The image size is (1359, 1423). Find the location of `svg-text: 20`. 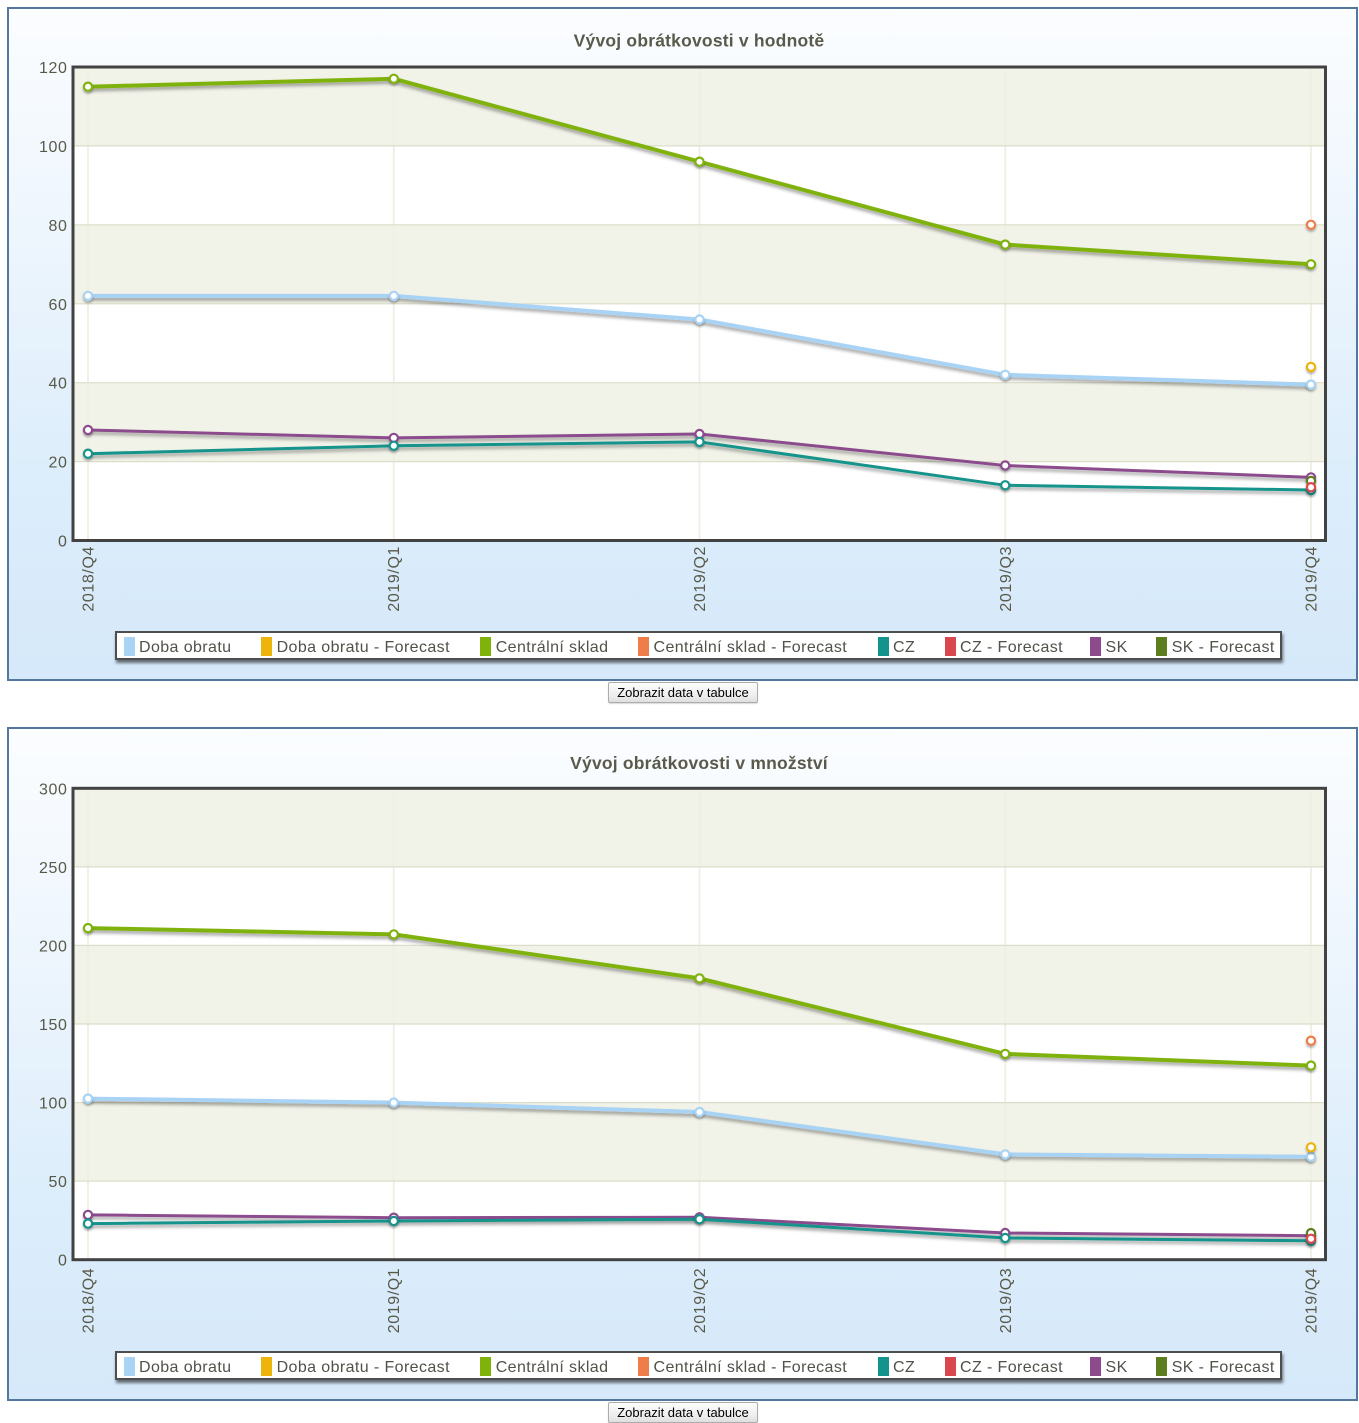

svg-text: 20 is located at coordinates (58, 463).